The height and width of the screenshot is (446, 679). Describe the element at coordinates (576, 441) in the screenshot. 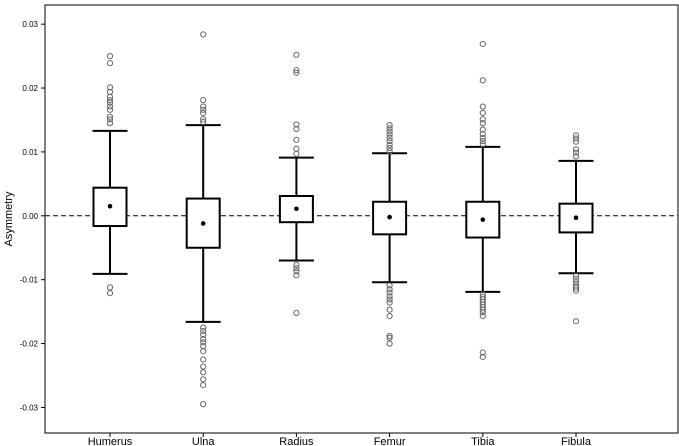

I see `x-tick-label: Fibula` at that location.